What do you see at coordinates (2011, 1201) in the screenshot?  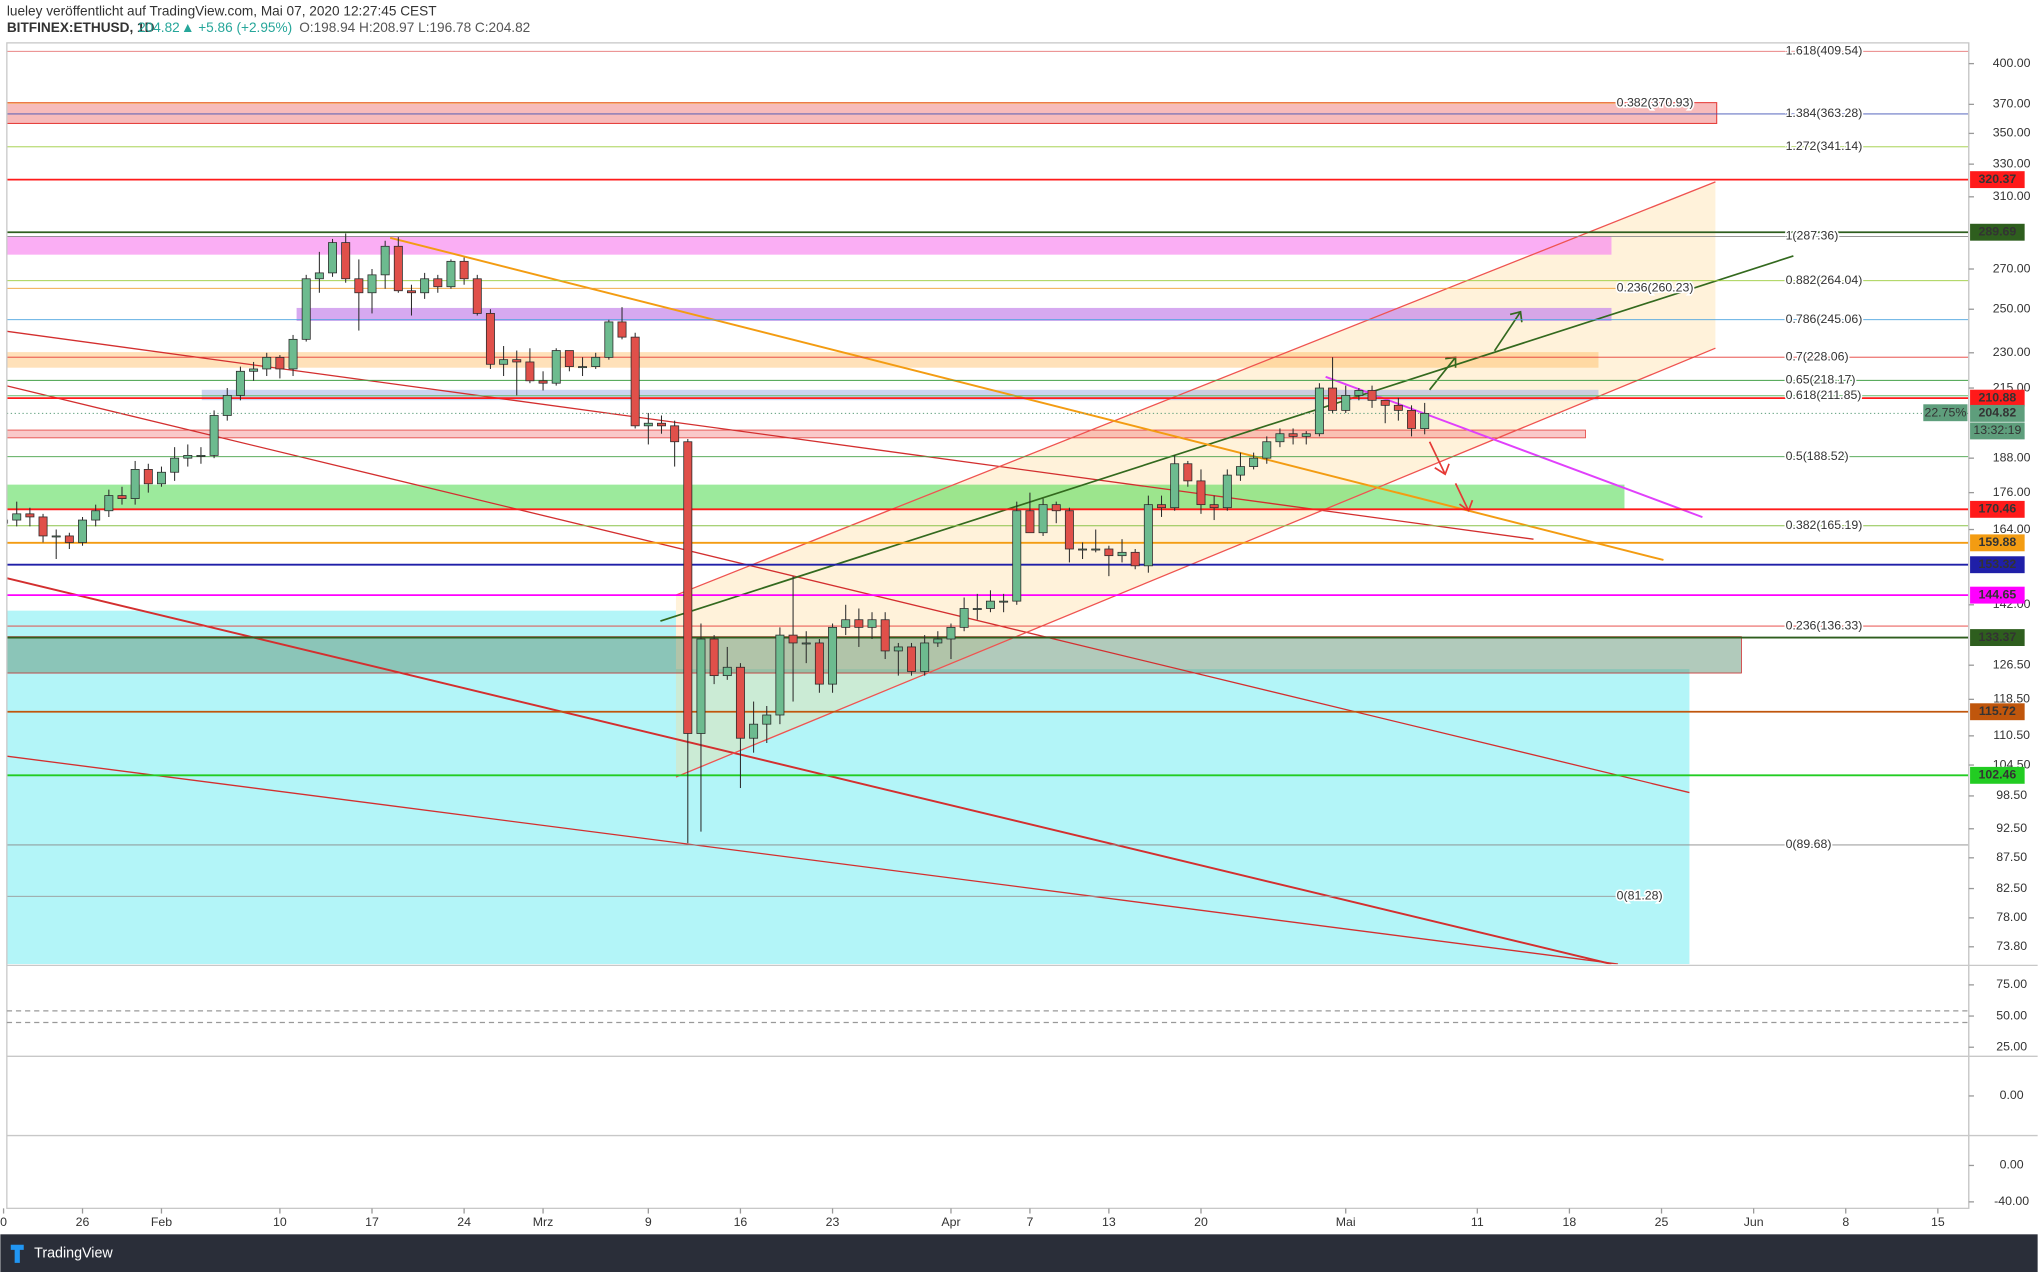 I see `pane-tick-label: -40.00` at bounding box center [2011, 1201].